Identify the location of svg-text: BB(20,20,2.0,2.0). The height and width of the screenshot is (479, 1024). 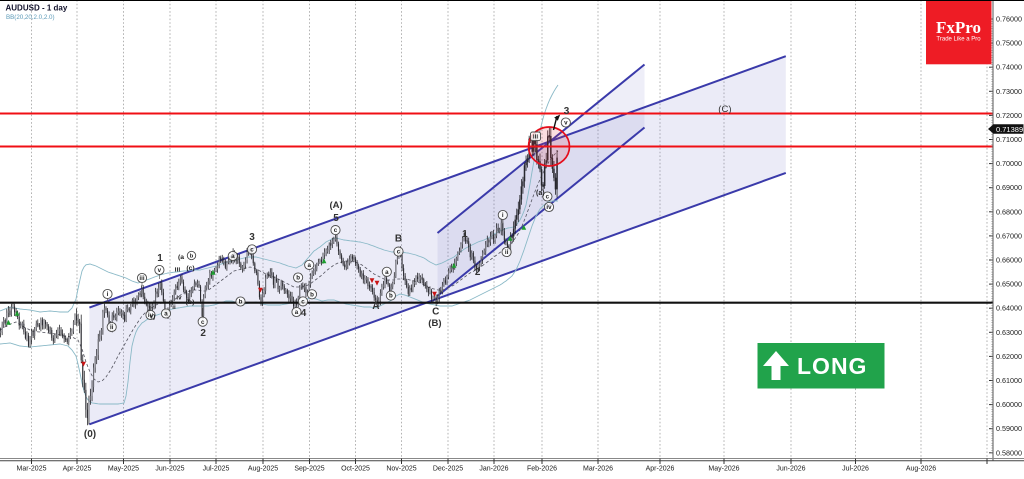
(30, 17).